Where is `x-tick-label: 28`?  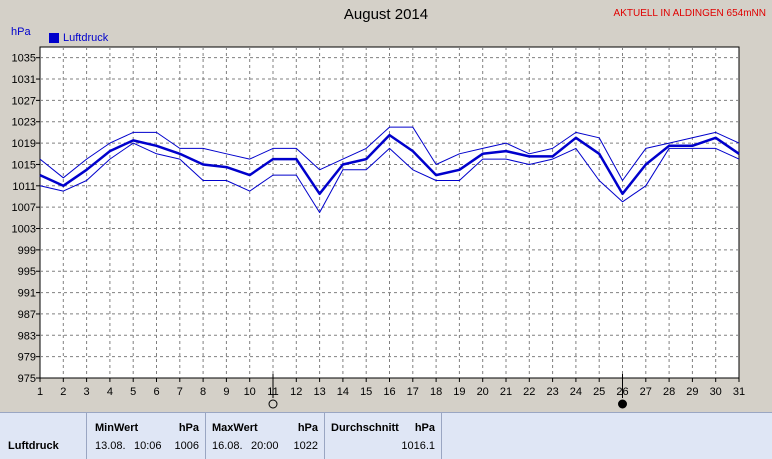
x-tick-label: 28 is located at coordinates (669, 392).